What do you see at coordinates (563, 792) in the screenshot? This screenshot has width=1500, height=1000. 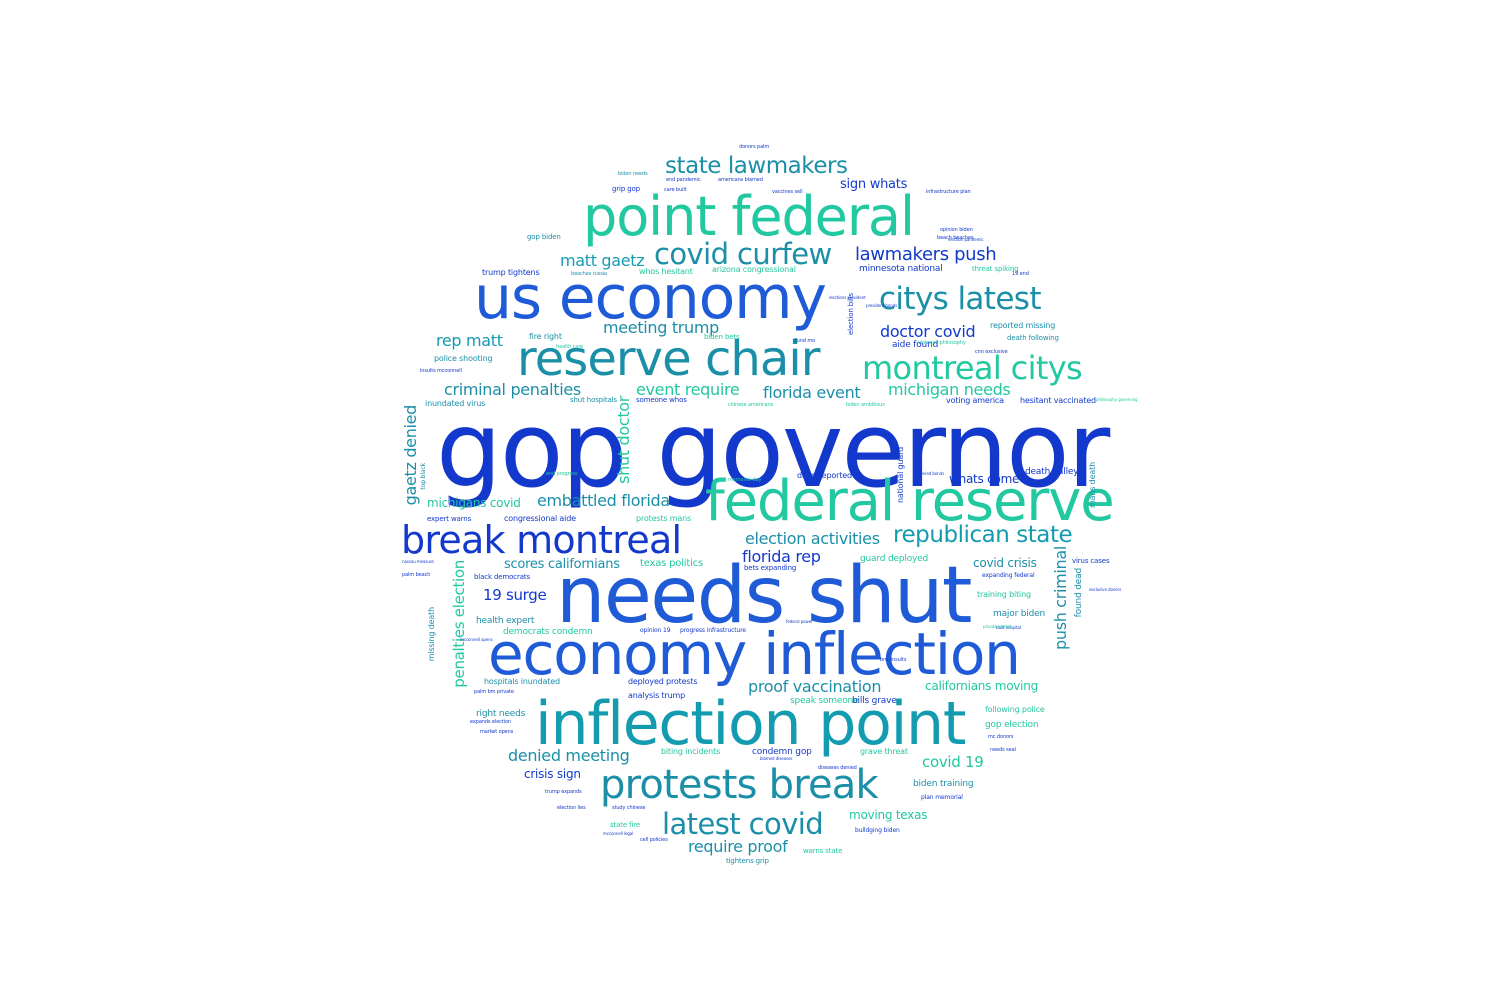 I see `word-trump-expands: trump expands` at bounding box center [563, 792].